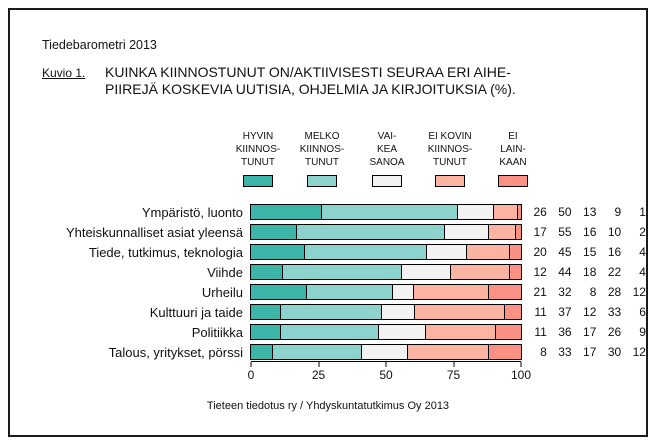  What do you see at coordinates (154, 232) in the screenshot?
I see `row-label: Yhteiskunnalliset asiat yleensä` at bounding box center [154, 232].